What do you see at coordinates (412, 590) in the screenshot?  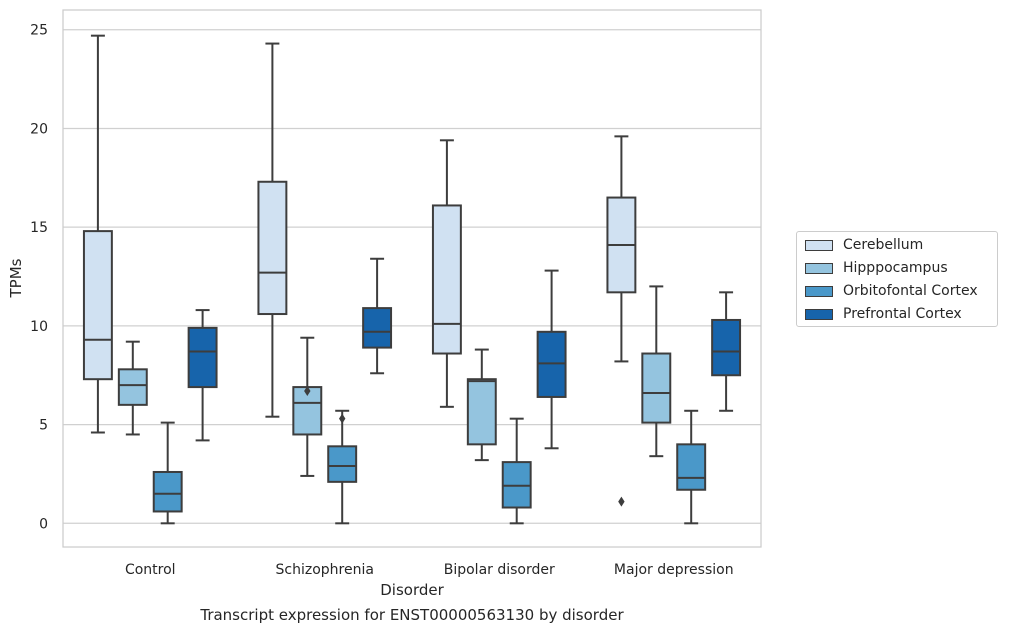 I see `x-axis-label: Disorder` at bounding box center [412, 590].